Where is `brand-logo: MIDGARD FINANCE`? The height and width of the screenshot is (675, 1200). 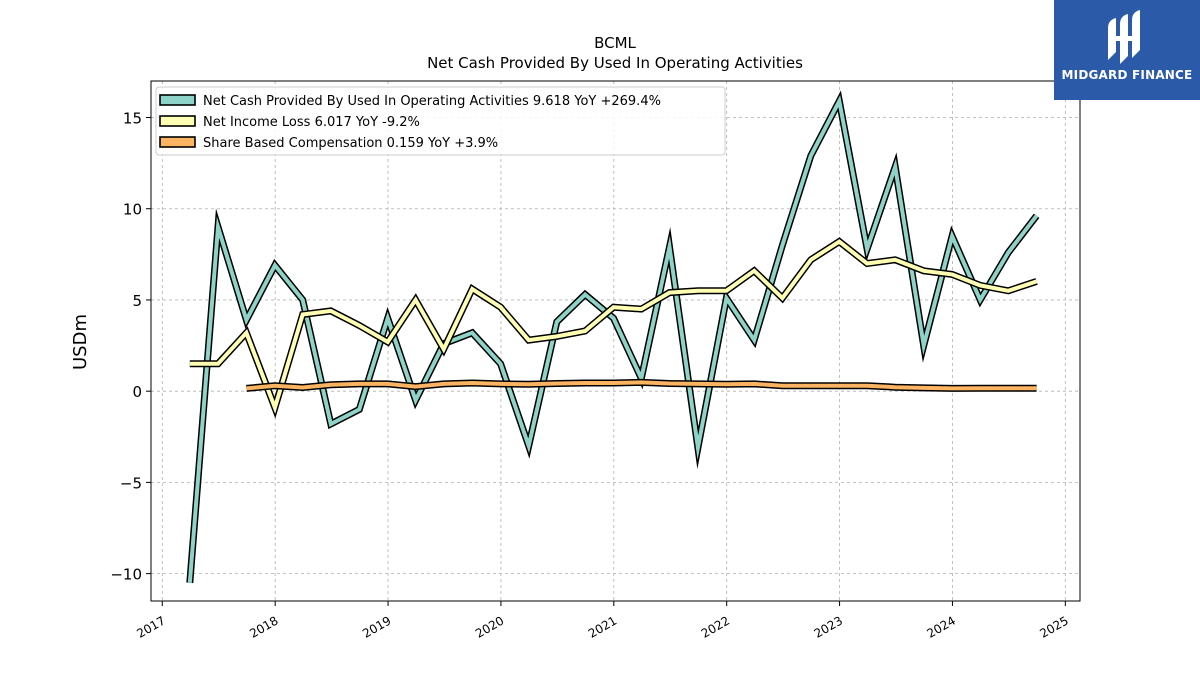 brand-logo: MIDGARD FINANCE is located at coordinates (1127, 50).